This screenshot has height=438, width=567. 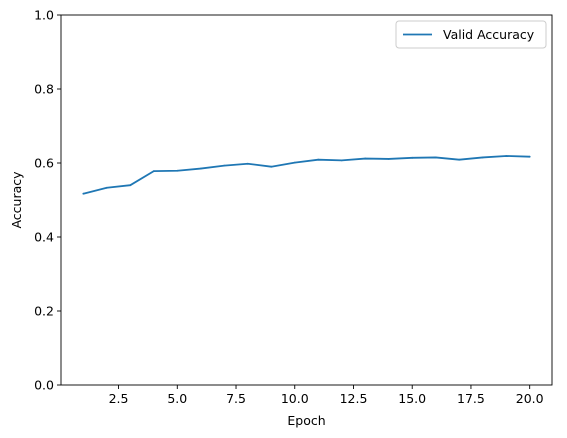 I want to click on series-layer, so click(x=306, y=175).